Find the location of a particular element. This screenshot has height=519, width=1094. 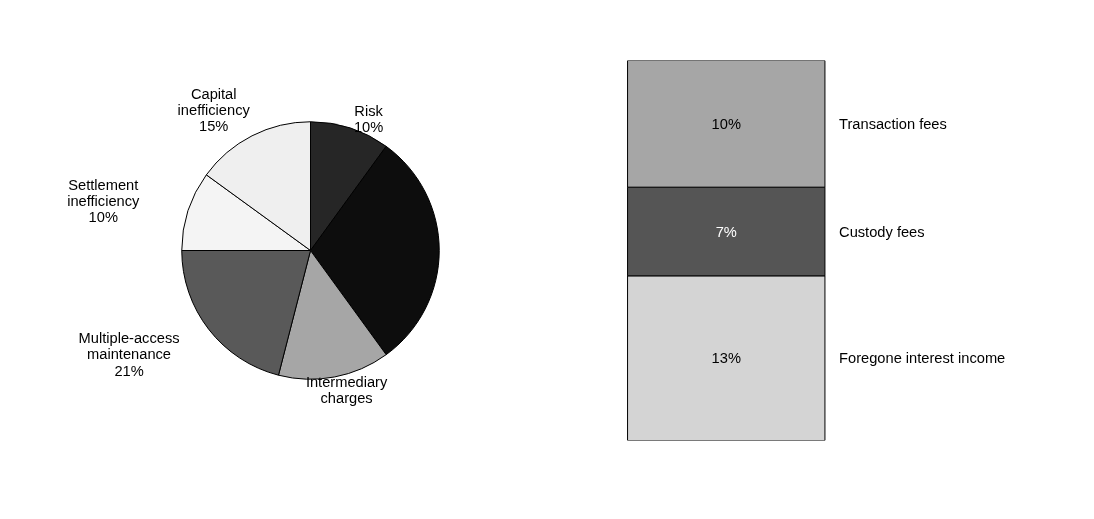

slice-label: Settlement inefficiency is located at coordinates (104, 192).